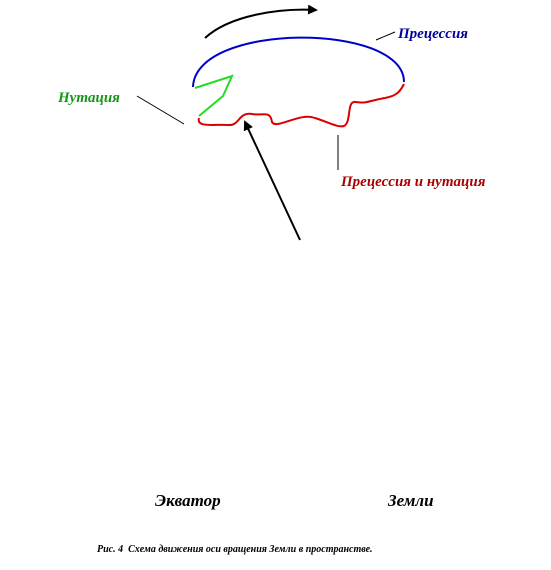 This screenshot has height=570, width=551. Describe the element at coordinates (88, 98) in the screenshot. I see `label: Нутация` at that location.